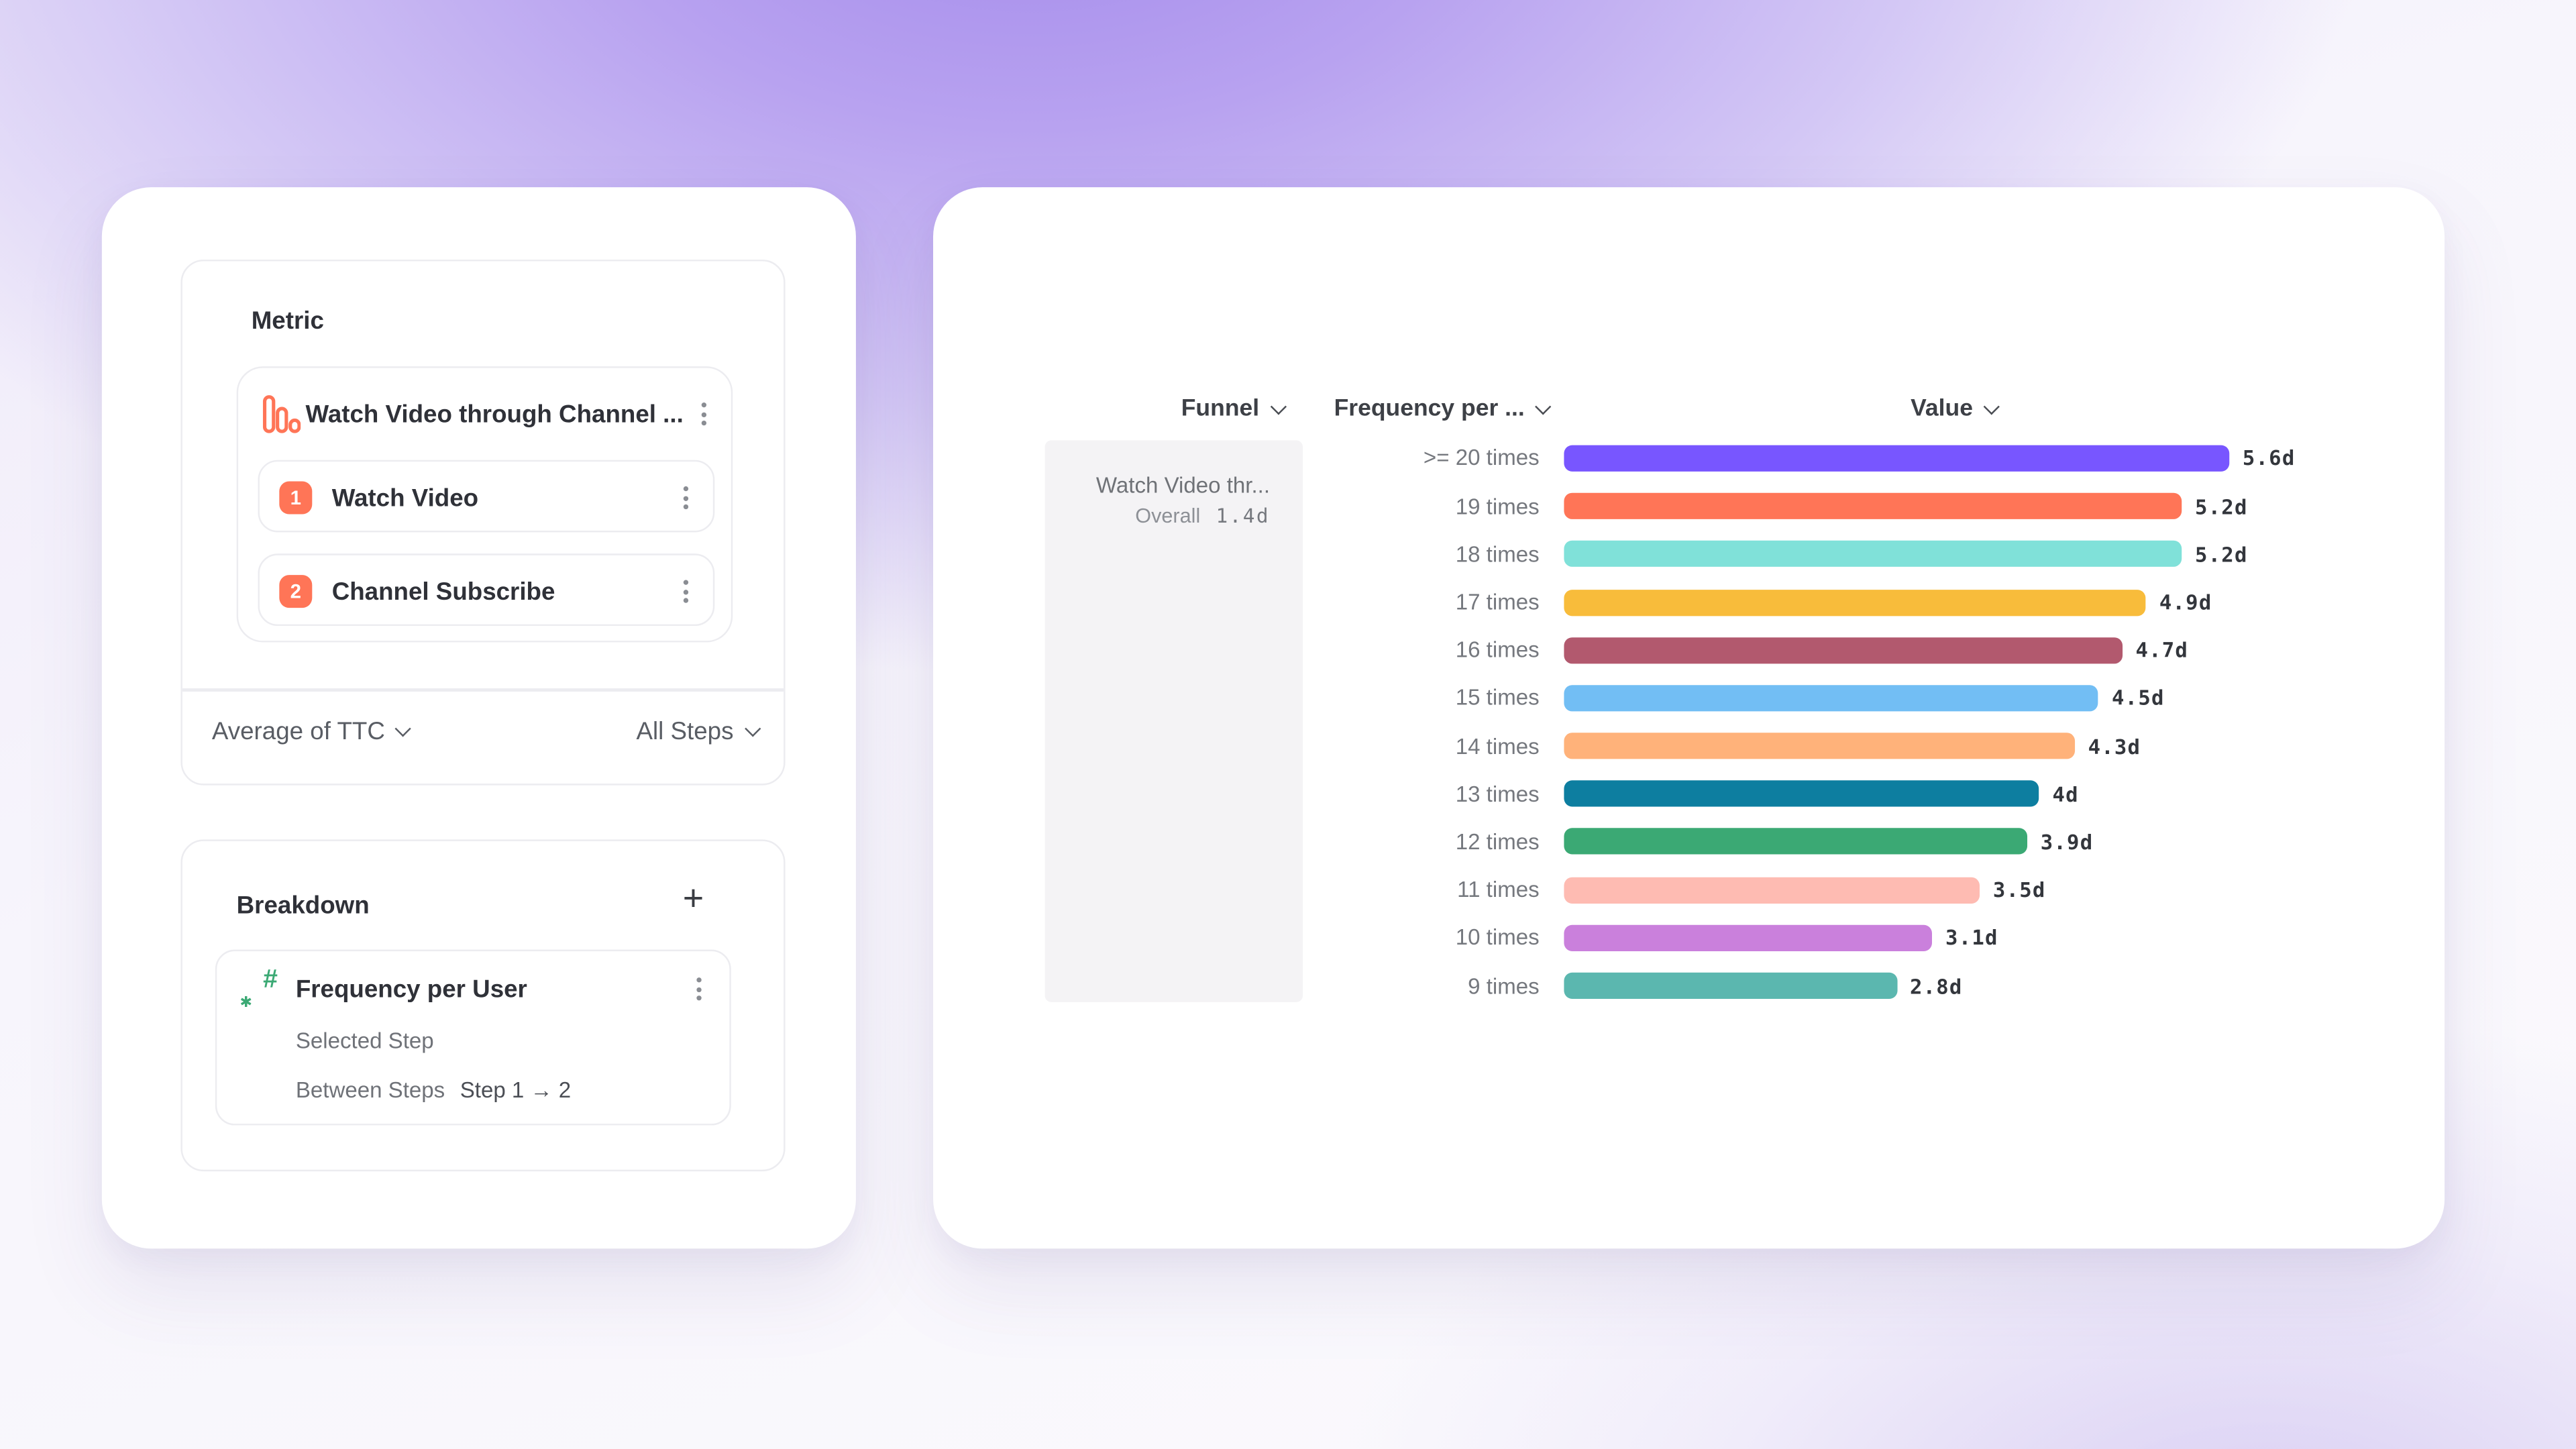 This screenshot has height=1449, width=2576. Describe the element at coordinates (703, 414) in the screenshot. I see `metric-options-kebab-icon` at that location.